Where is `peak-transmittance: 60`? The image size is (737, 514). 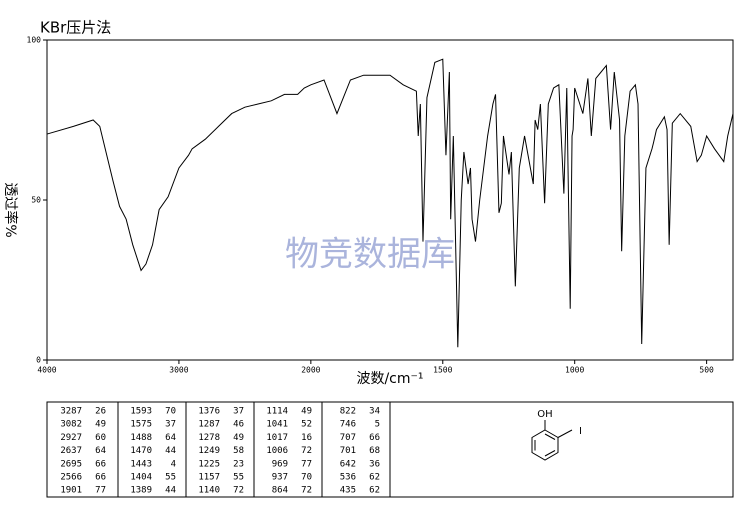 peak-transmittance: 60 is located at coordinates (100, 438).